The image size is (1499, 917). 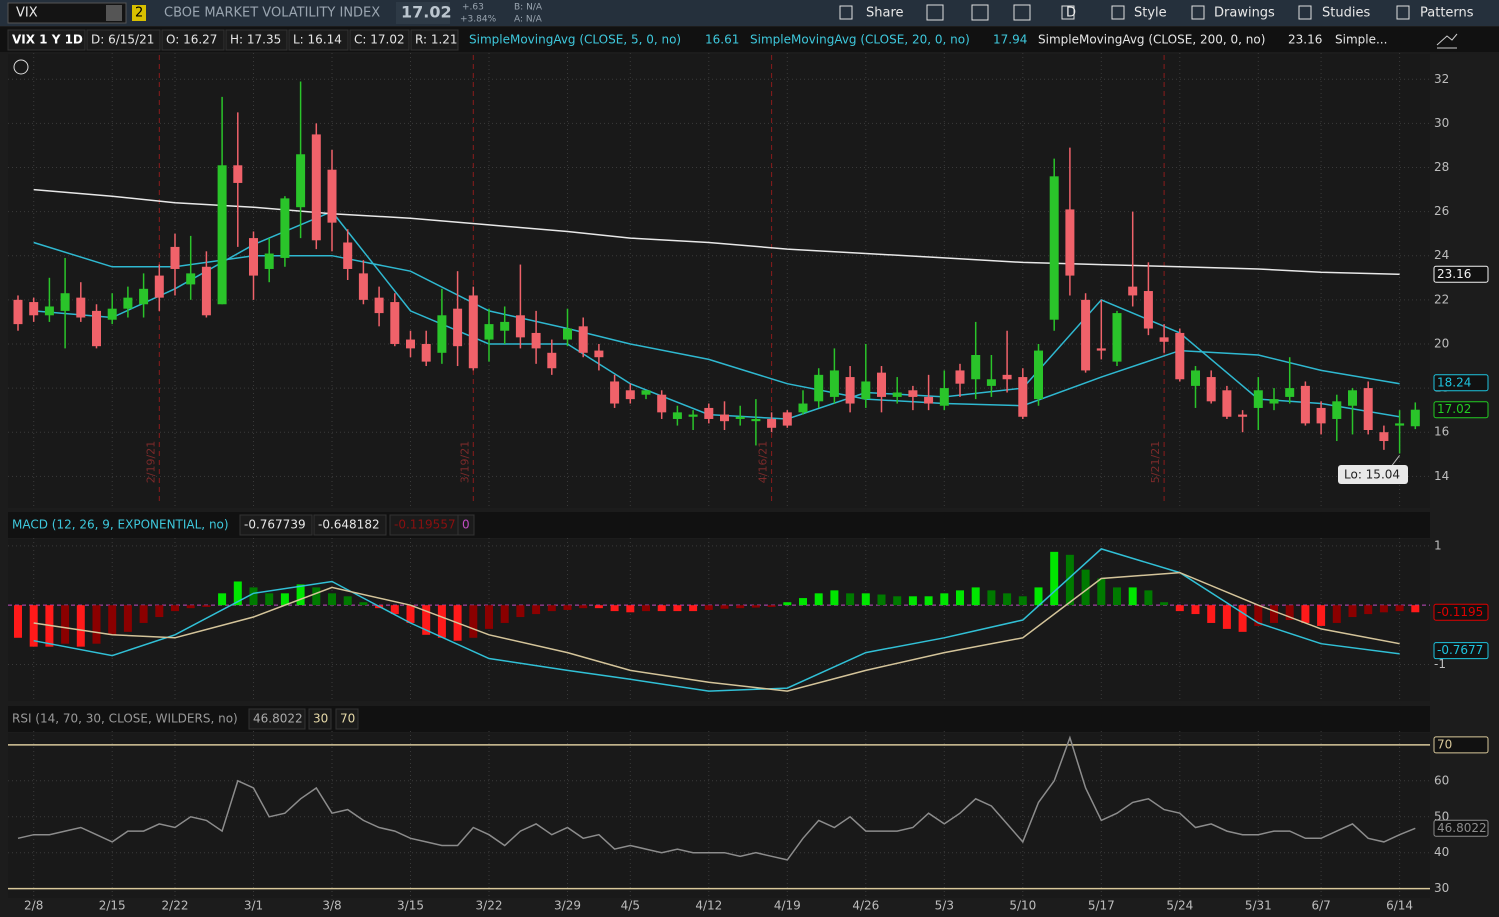 What do you see at coordinates (944, 906) in the screenshot?
I see `x-tick-label: 5/3` at bounding box center [944, 906].